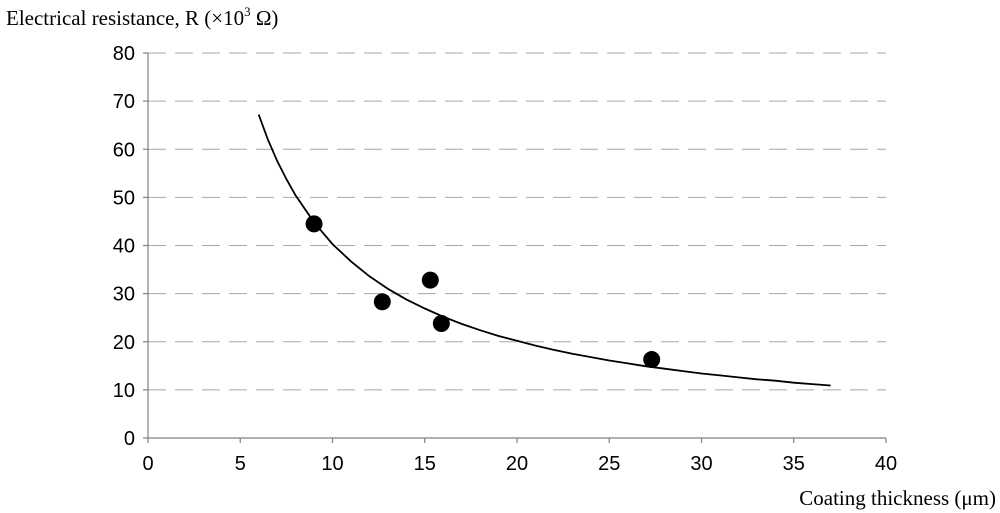  Describe the element at coordinates (124, 198) in the screenshot. I see `y-tick-label-50: 50` at that location.